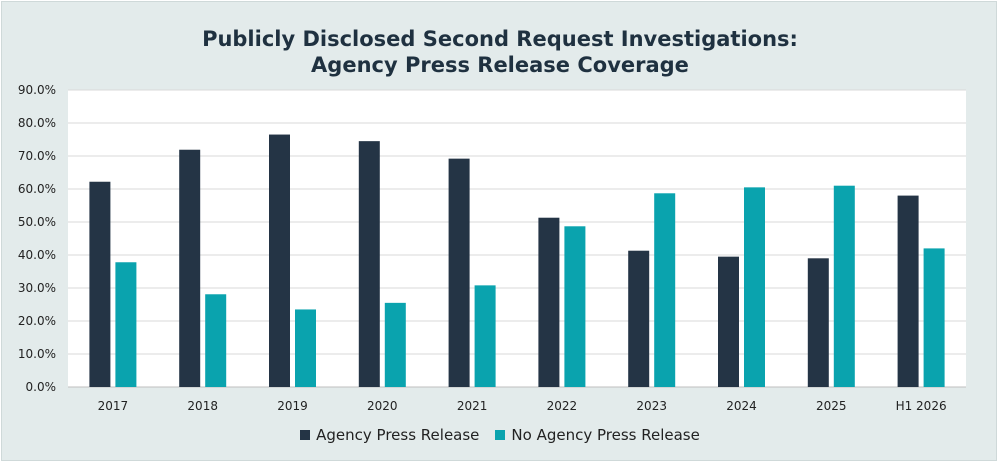 The image size is (1000, 464). I want to click on x-tick-label: H1 2026, so click(921, 406).